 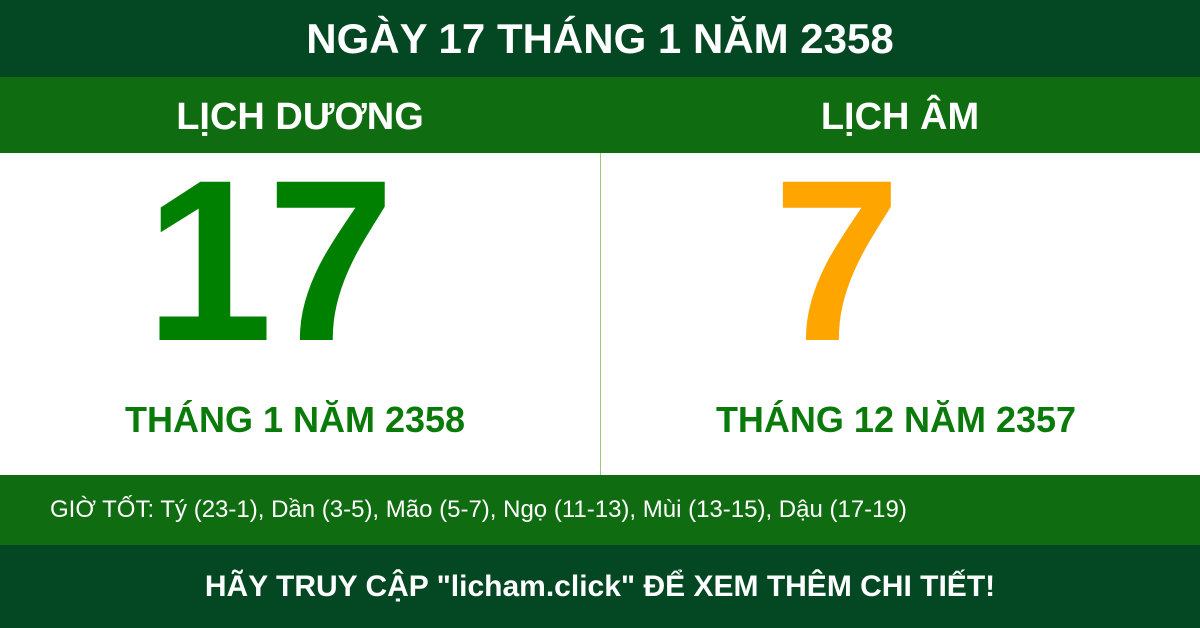 What do you see at coordinates (600, 38) in the screenshot?
I see `page-title: NGÀY 17 THÁNG 1 NĂM 2358` at bounding box center [600, 38].